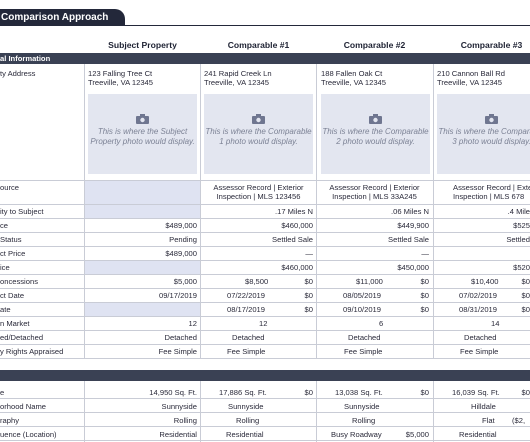 The height and width of the screenshot is (442, 530). I want to click on label-site-size: e, so click(2, 392).